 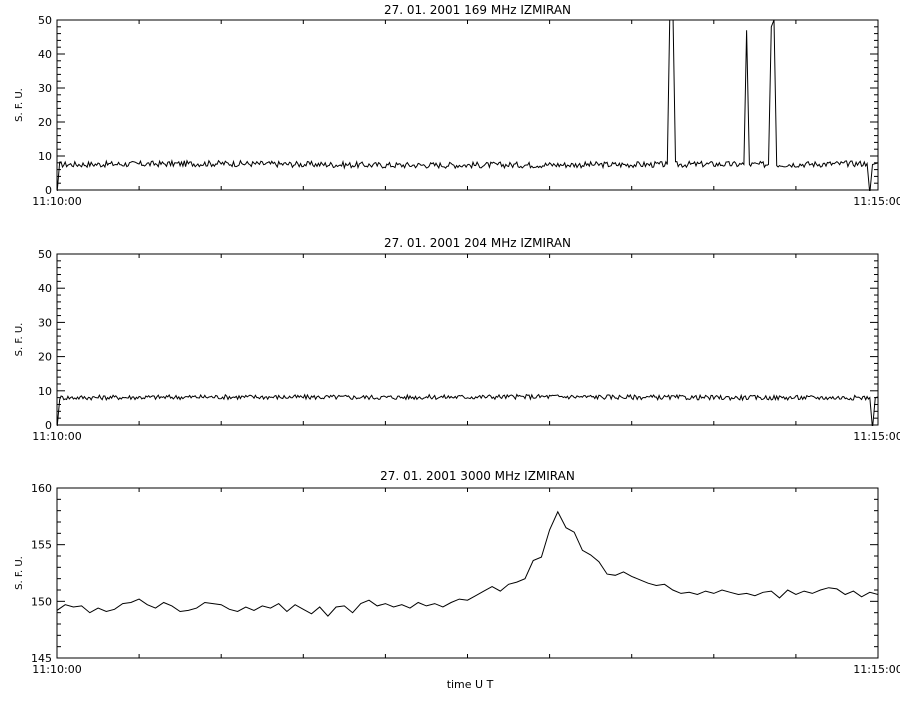 I want to click on chart-1-xtick-label: 11:10:00, so click(x=56, y=201).